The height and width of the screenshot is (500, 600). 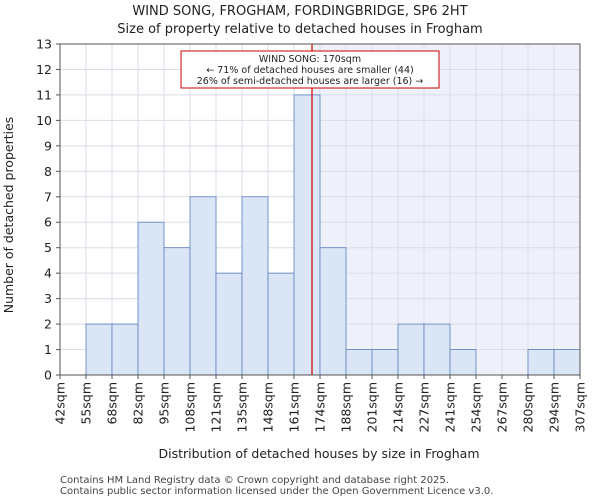 What do you see at coordinates (567, 362) in the screenshot?
I see `bar-294sqm` at bounding box center [567, 362].